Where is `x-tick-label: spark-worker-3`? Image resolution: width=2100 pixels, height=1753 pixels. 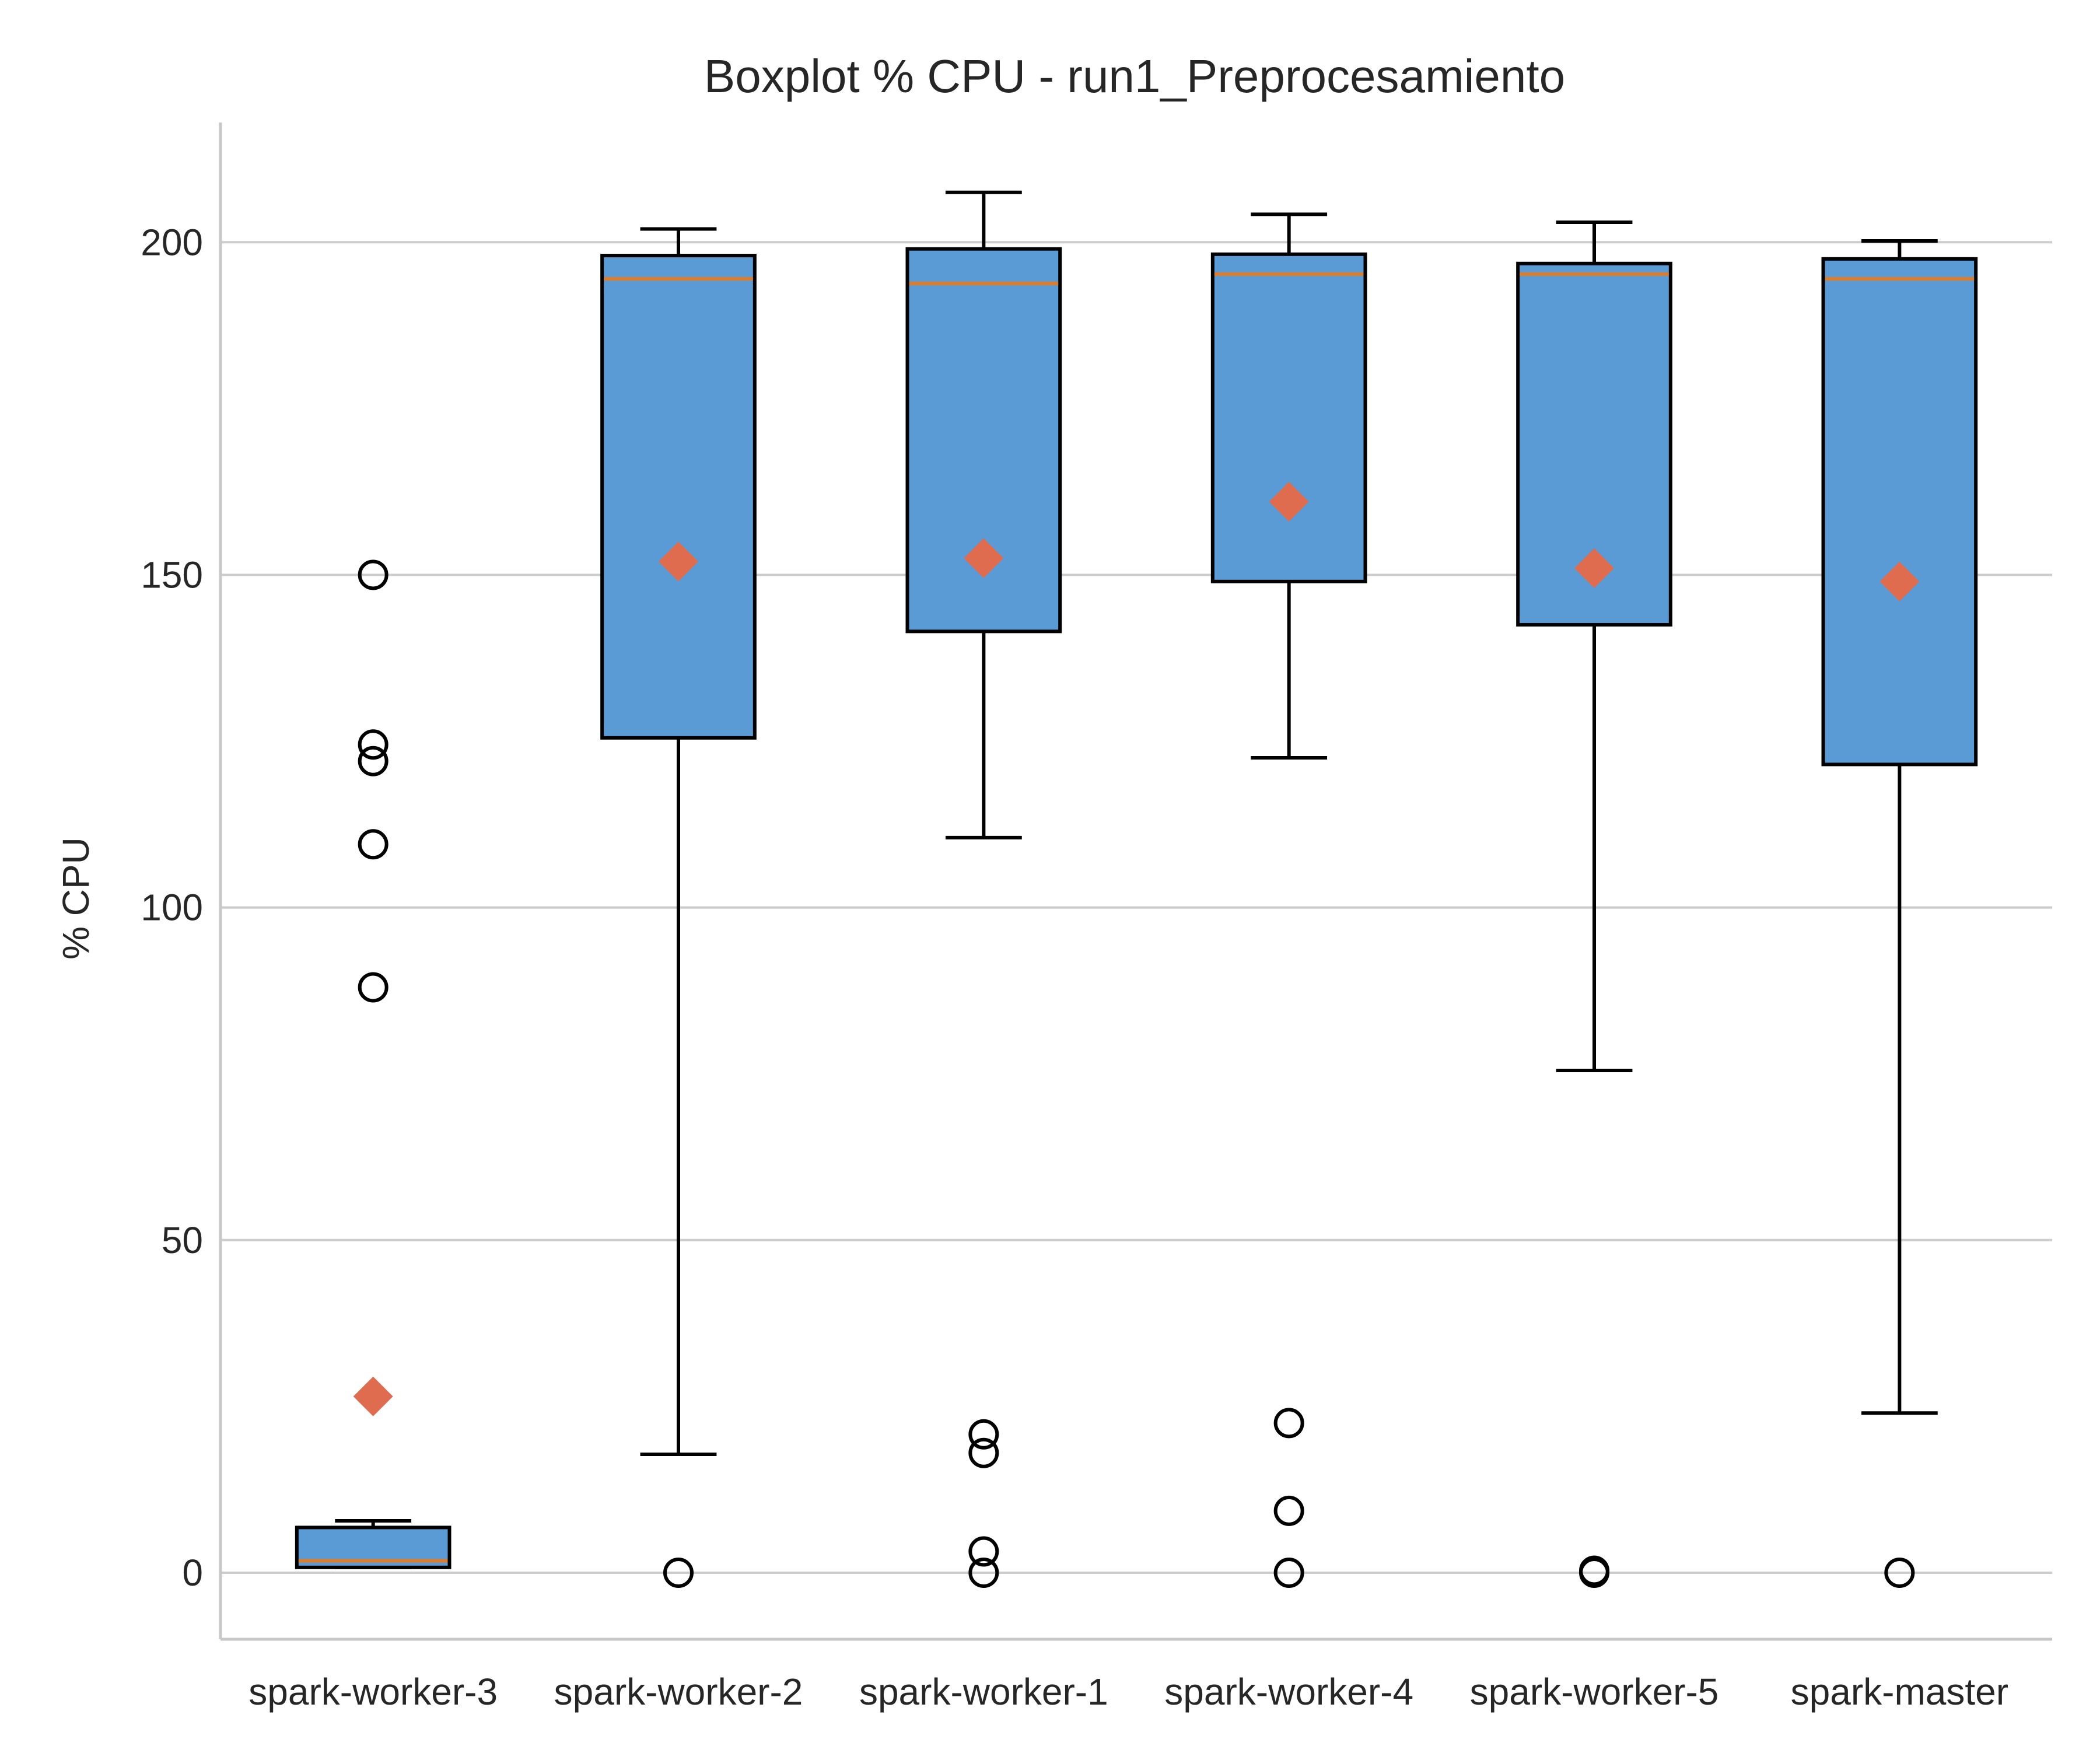
x-tick-label: spark-worker-3 is located at coordinates (373, 1692).